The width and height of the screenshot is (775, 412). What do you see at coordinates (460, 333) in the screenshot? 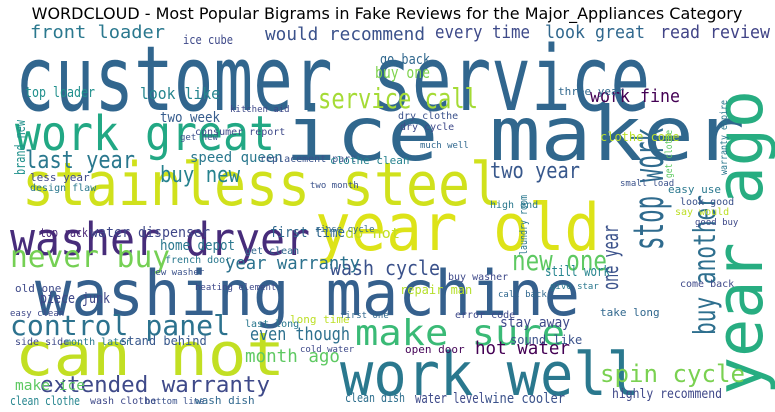
I see `word: make sure` at bounding box center [460, 333].